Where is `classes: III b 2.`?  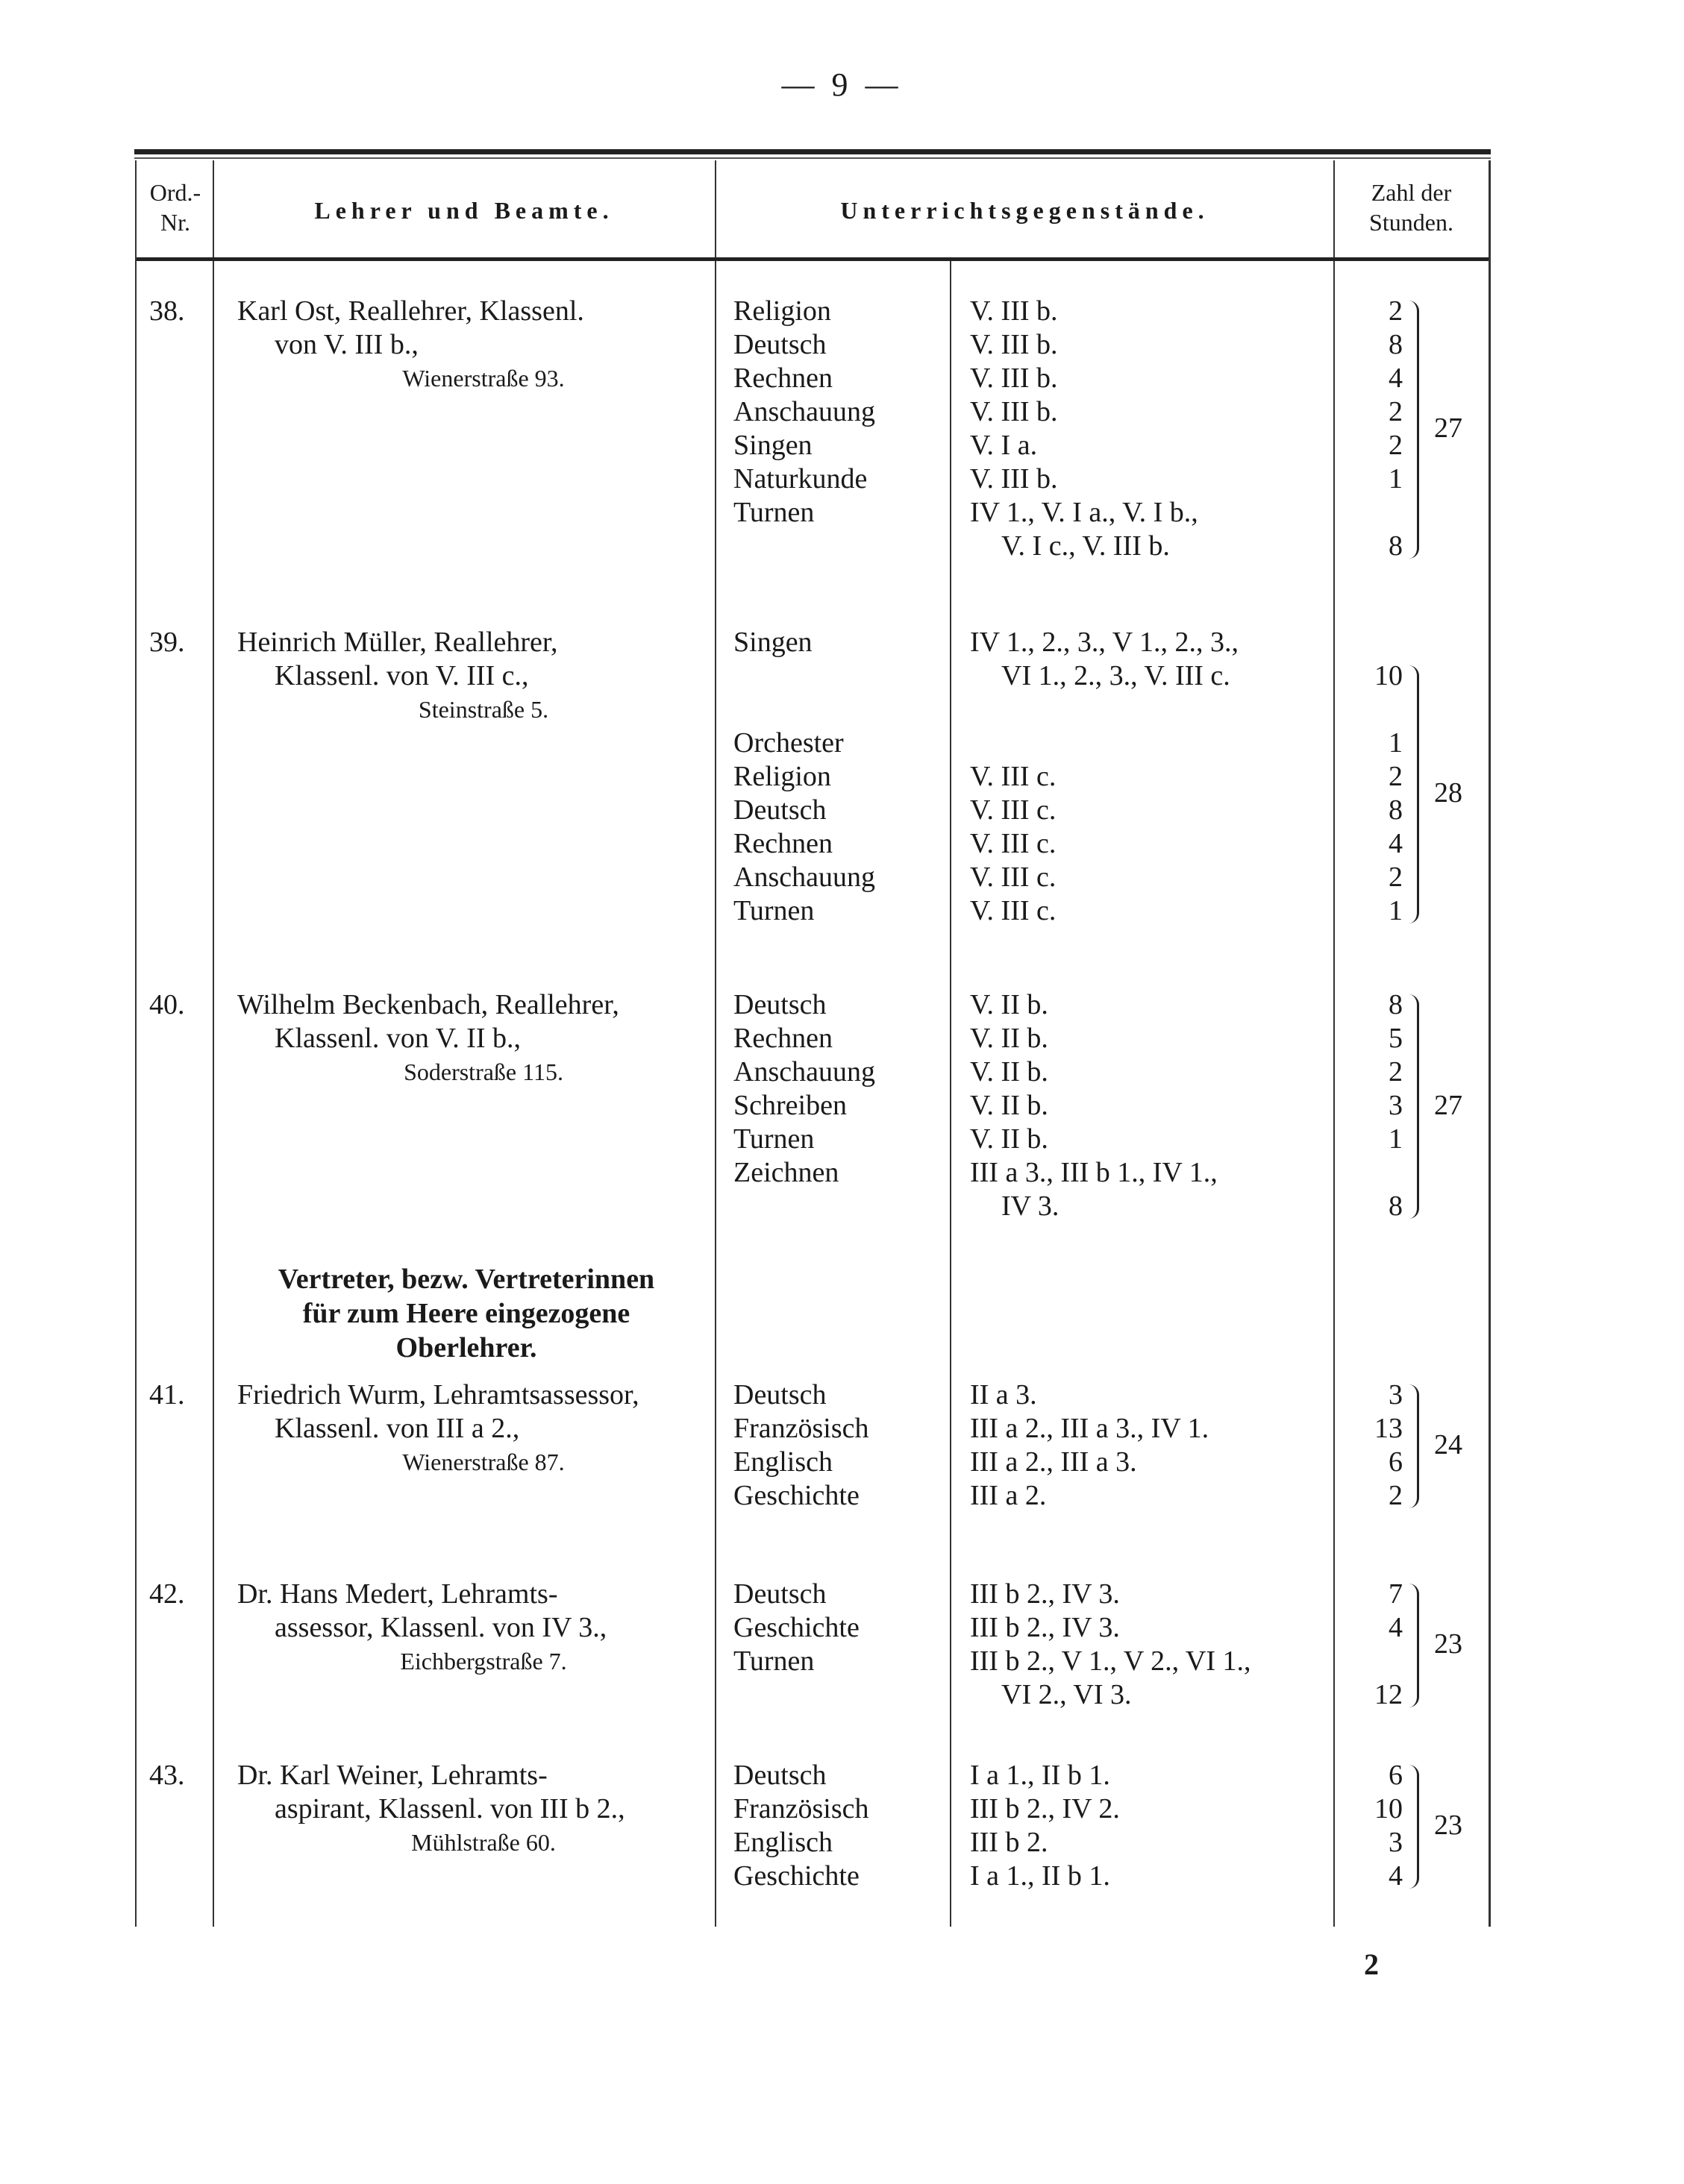
classes: III b 2. is located at coordinates (1009, 1843).